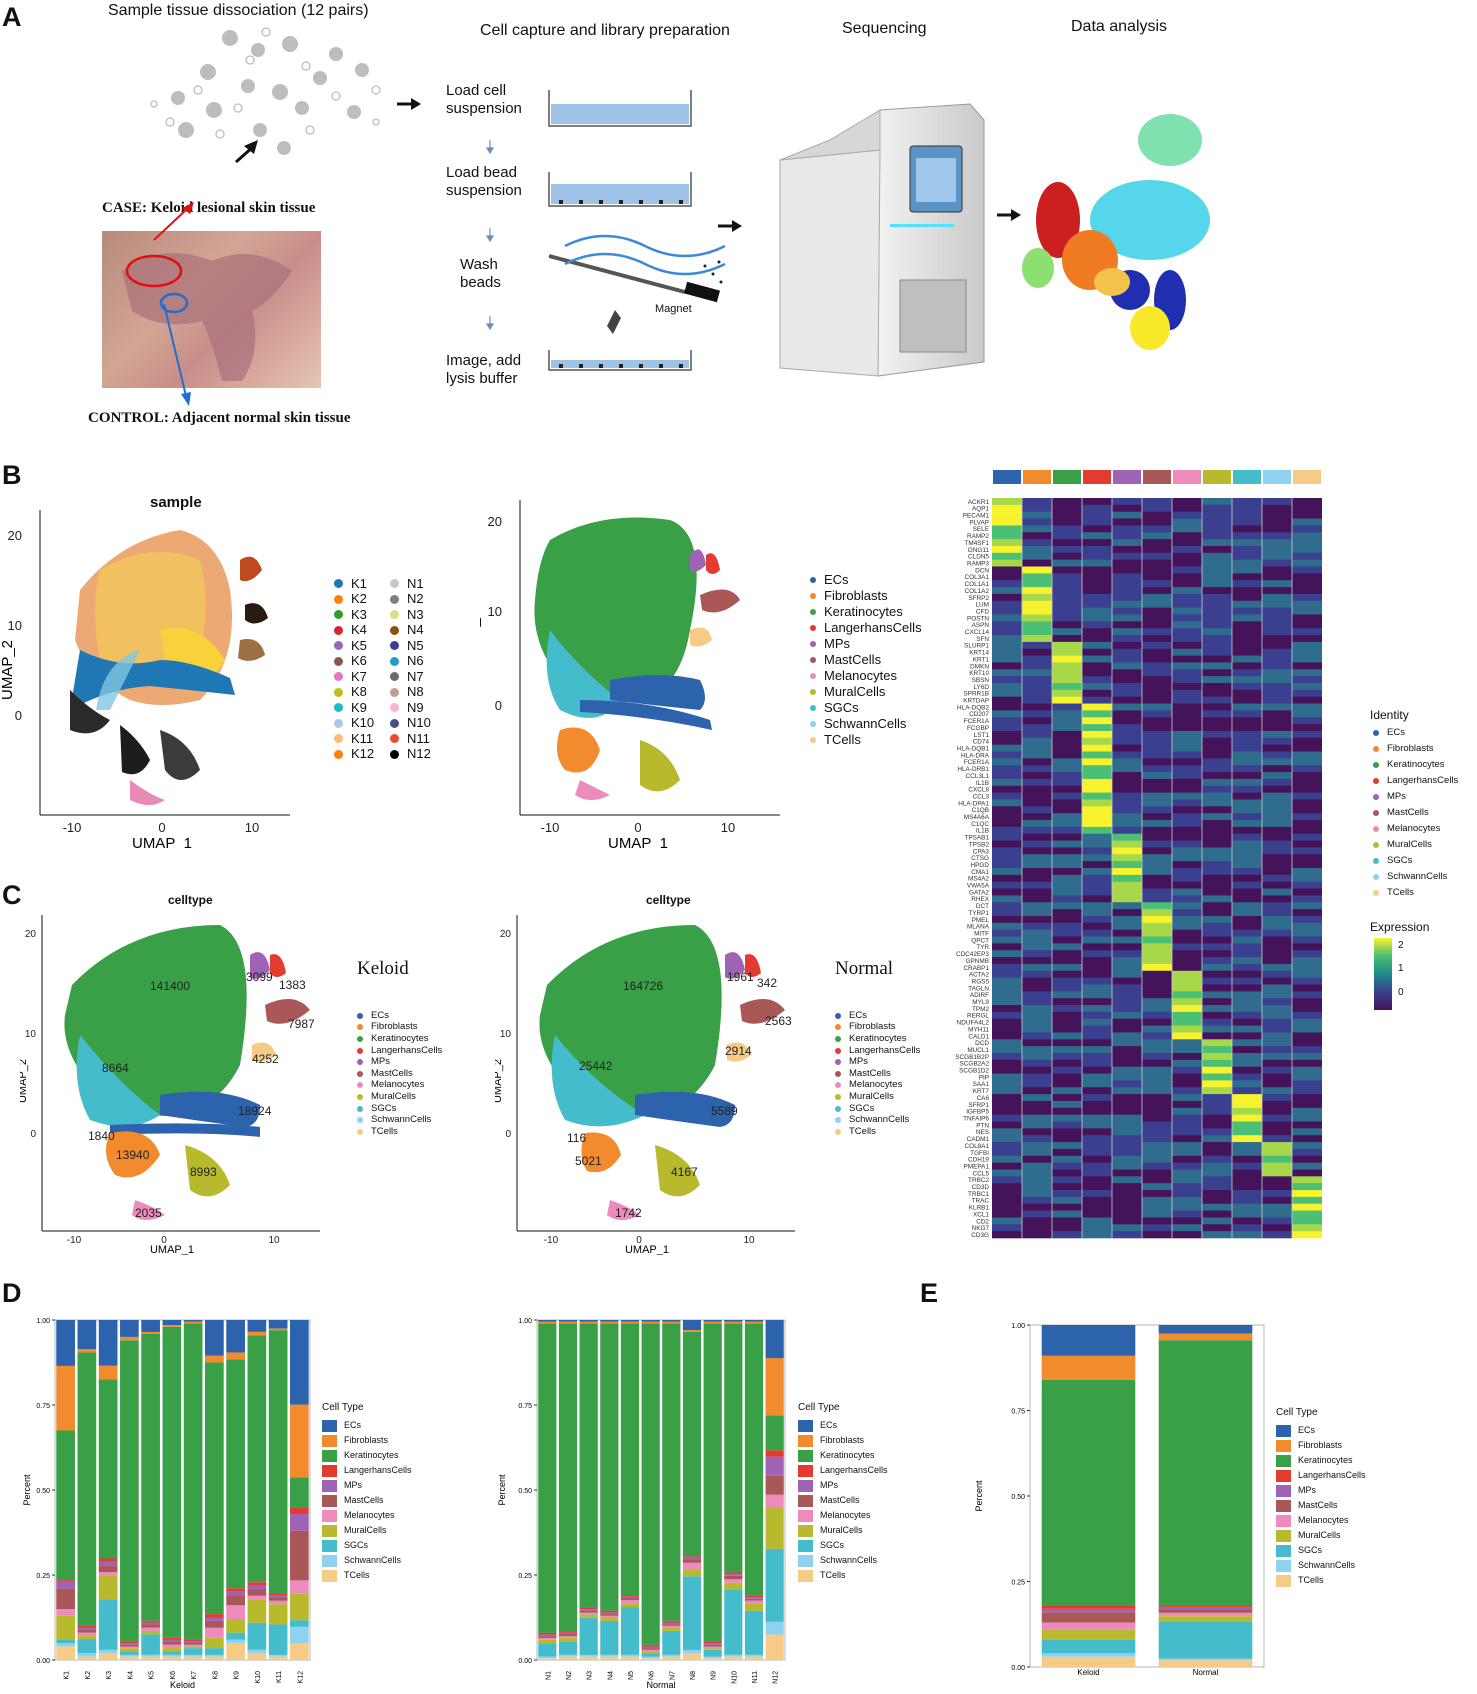 This screenshot has width=1477, height=1694. Describe the element at coordinates (855, 691) in the screenshot. I see `legend-label: MuralCells` at that location.